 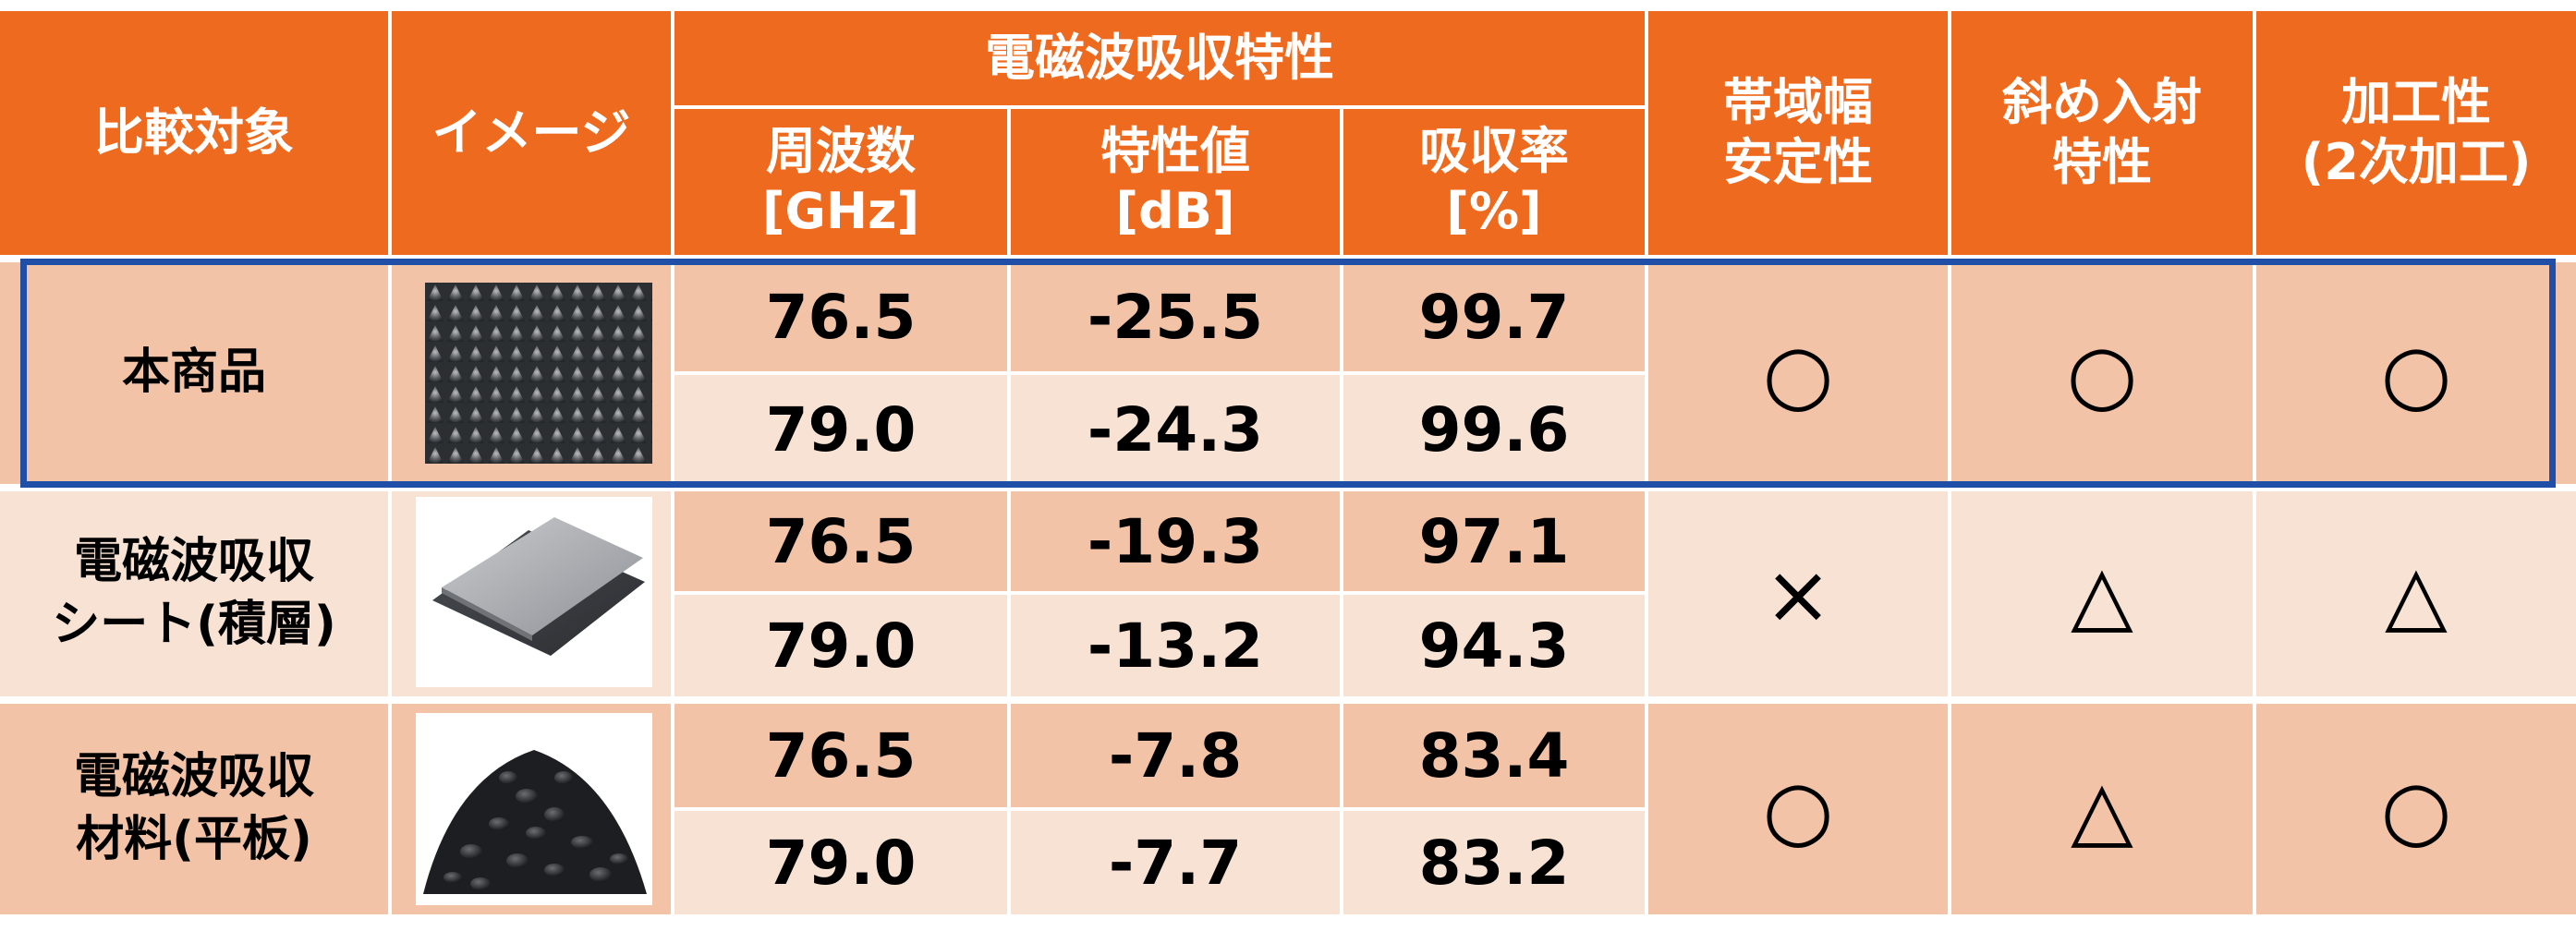 What do you see at coordinates (194, 373) in the screenshot?
I see `row-product-name: 本商品` at bounding box center [194, 373].